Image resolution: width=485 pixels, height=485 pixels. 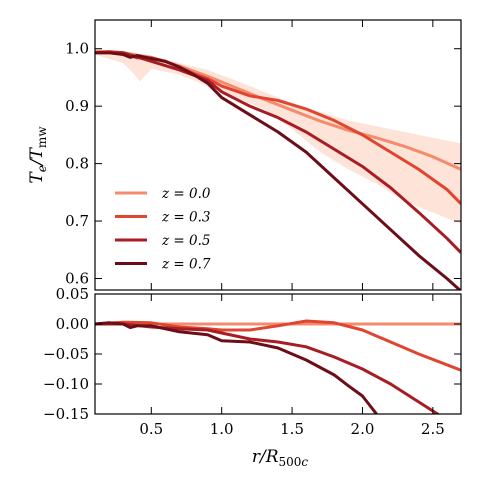 I want to click on bottom-xtick-label: 2.5, so click(x=433, y=429).